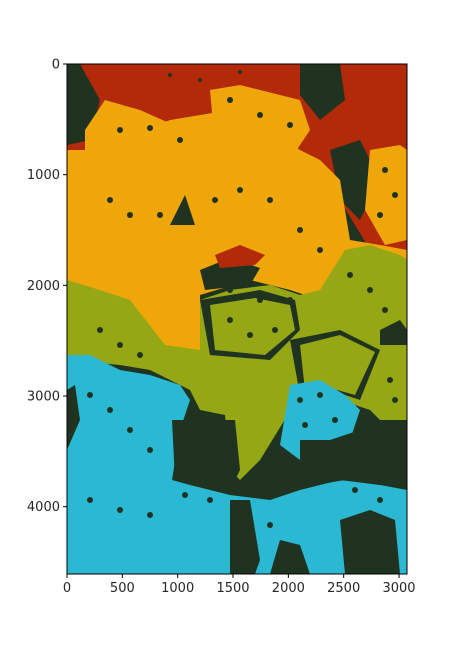  I want to click on y-tick-label: 3000, so click(43, 397).